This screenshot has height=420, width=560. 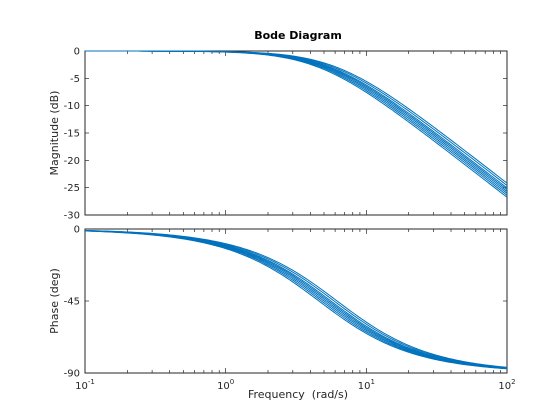 What do you see at coordinates (72, 161) in the screenshot?
I see `magnitude-y-tick-label: -20` at bounding box center [72, 161].